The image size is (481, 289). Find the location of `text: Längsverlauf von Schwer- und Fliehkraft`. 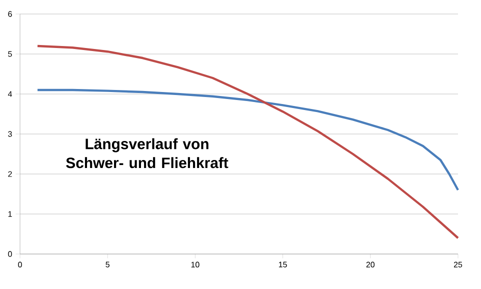

text: Längsverlauf von Schwer- und Fliehkraft is located at coordinates (147, 153).